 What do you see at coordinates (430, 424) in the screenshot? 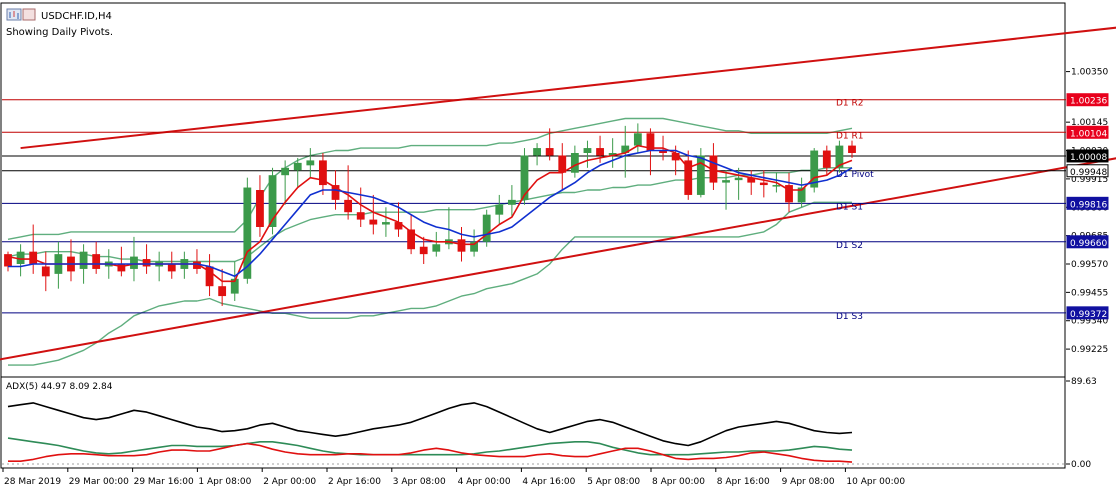
I see `adx-series-adx` at bounding box center [430, 424].